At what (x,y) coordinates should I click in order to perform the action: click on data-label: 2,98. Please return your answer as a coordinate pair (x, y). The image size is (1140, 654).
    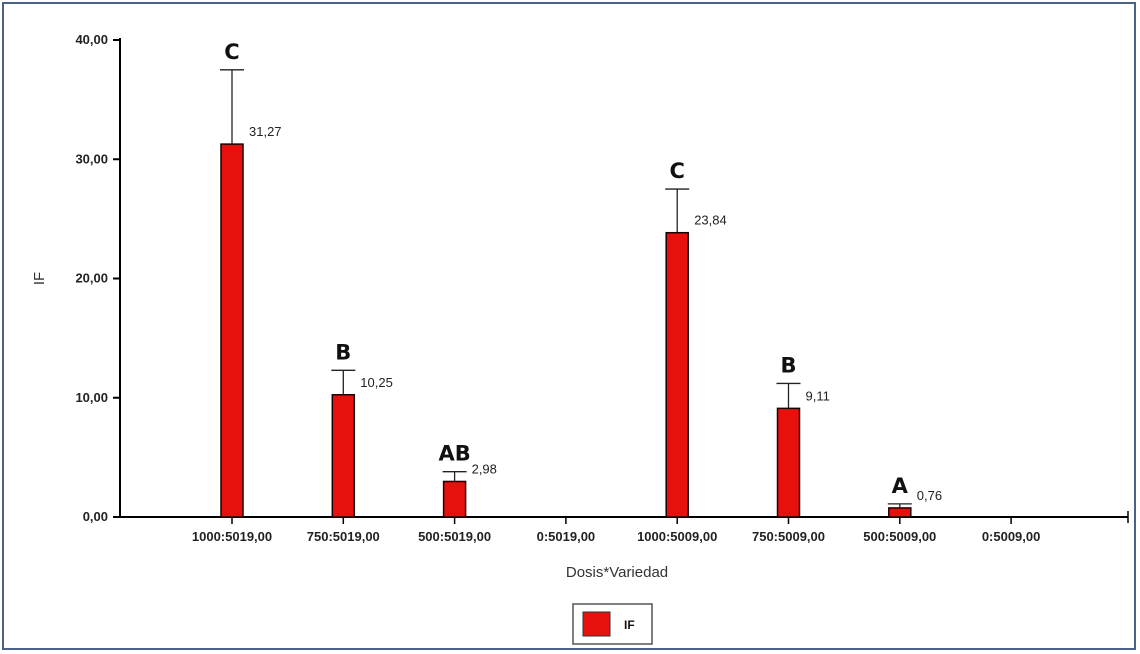
    Looking at the image, I should click on (484, 468).